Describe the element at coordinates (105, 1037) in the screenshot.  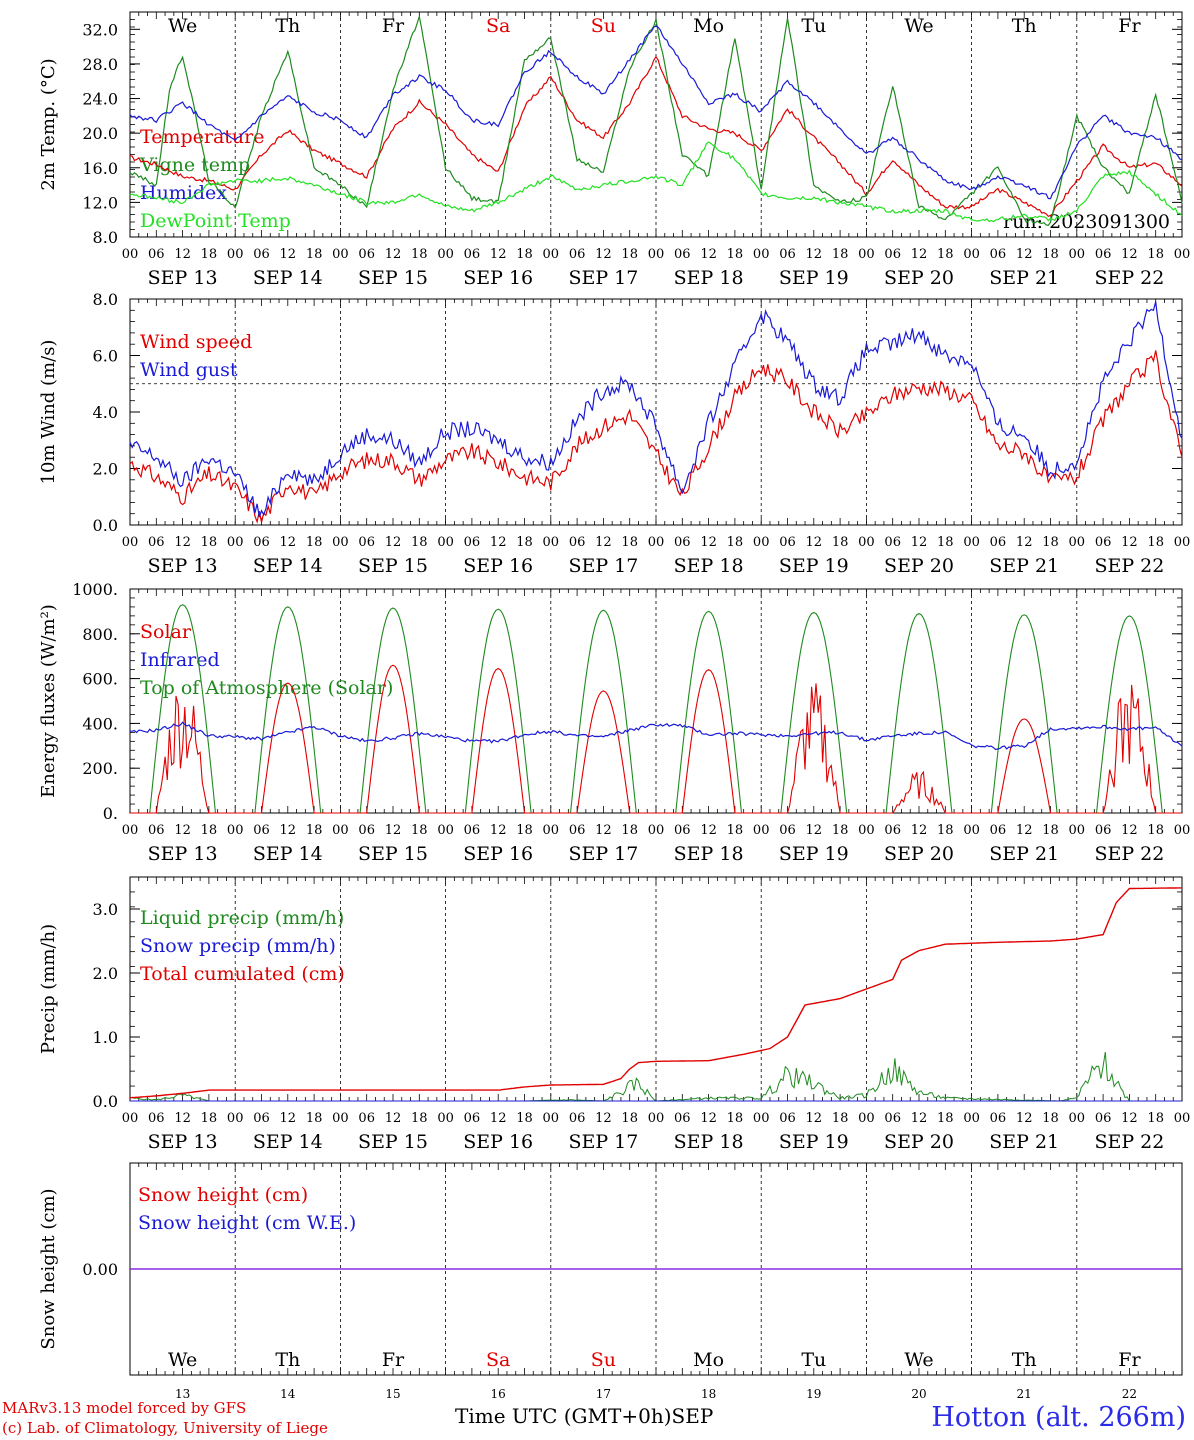
I see `y-tick-label: 1.0` at that location.